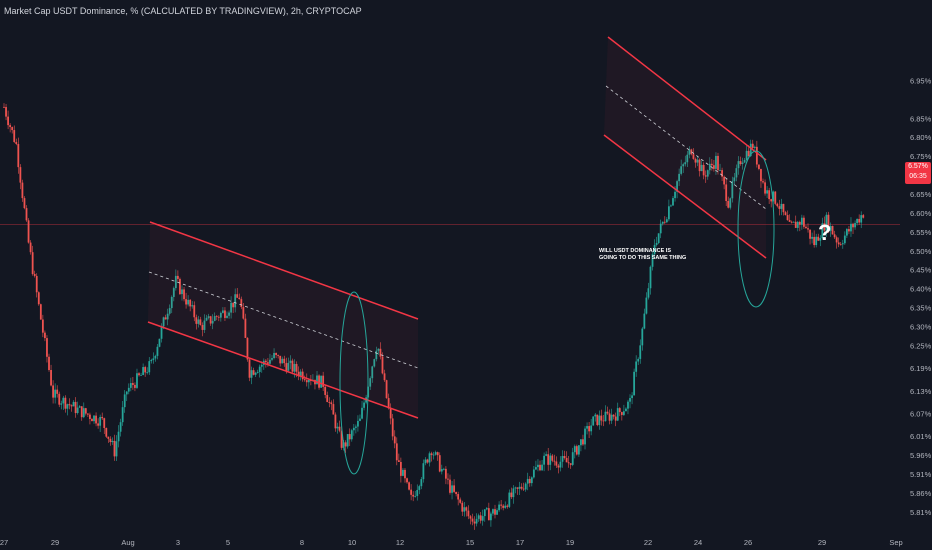 The image size is (932, 550). I want to click on y-tick-label: 5.86%, so click(921, 493).